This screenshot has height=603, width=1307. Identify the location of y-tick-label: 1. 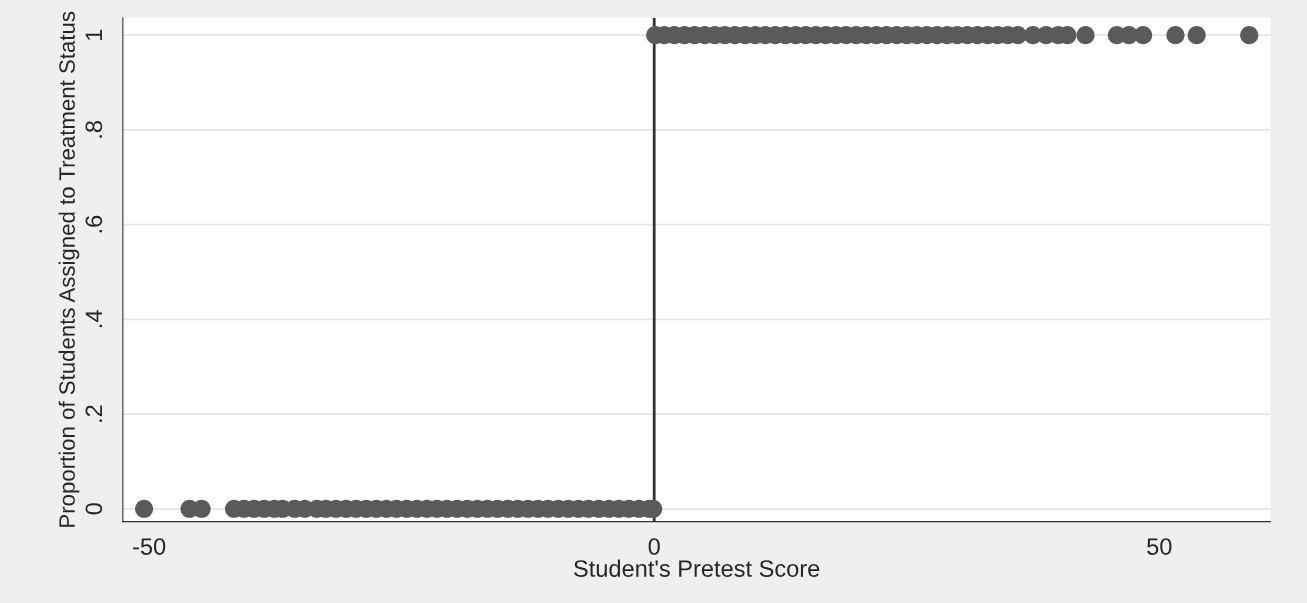
(93, 34).